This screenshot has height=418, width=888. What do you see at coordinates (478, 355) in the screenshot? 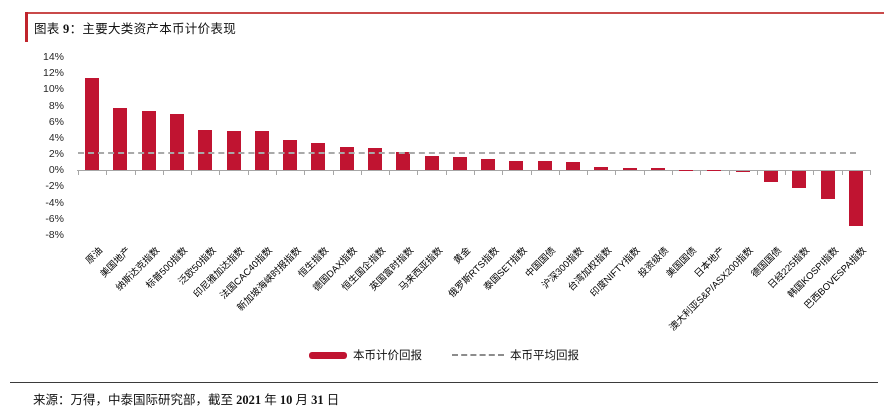
I see `average-line-swatch` at bounding box center [478, 355].